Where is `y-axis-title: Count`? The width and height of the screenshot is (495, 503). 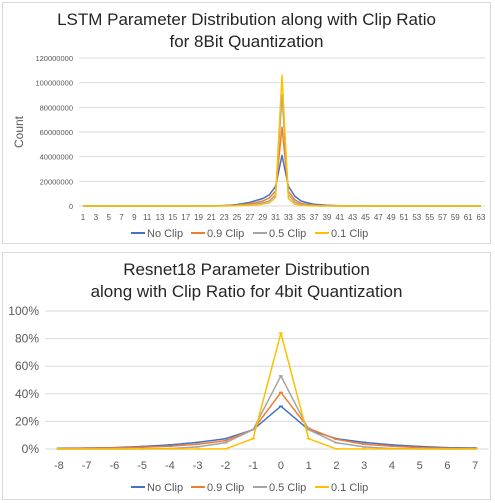
y-axis-title: Count is located at coordinates (19, 131).